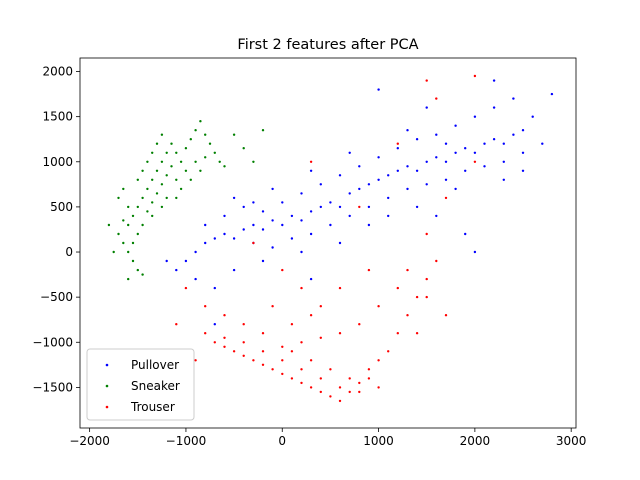 Image resolution: width=640 pixels, height=480 pixels. What do you see at coordinates (57, 72) in the screenshot?
I see `y-tick-label: 2000` at bounding box center [57, 72].